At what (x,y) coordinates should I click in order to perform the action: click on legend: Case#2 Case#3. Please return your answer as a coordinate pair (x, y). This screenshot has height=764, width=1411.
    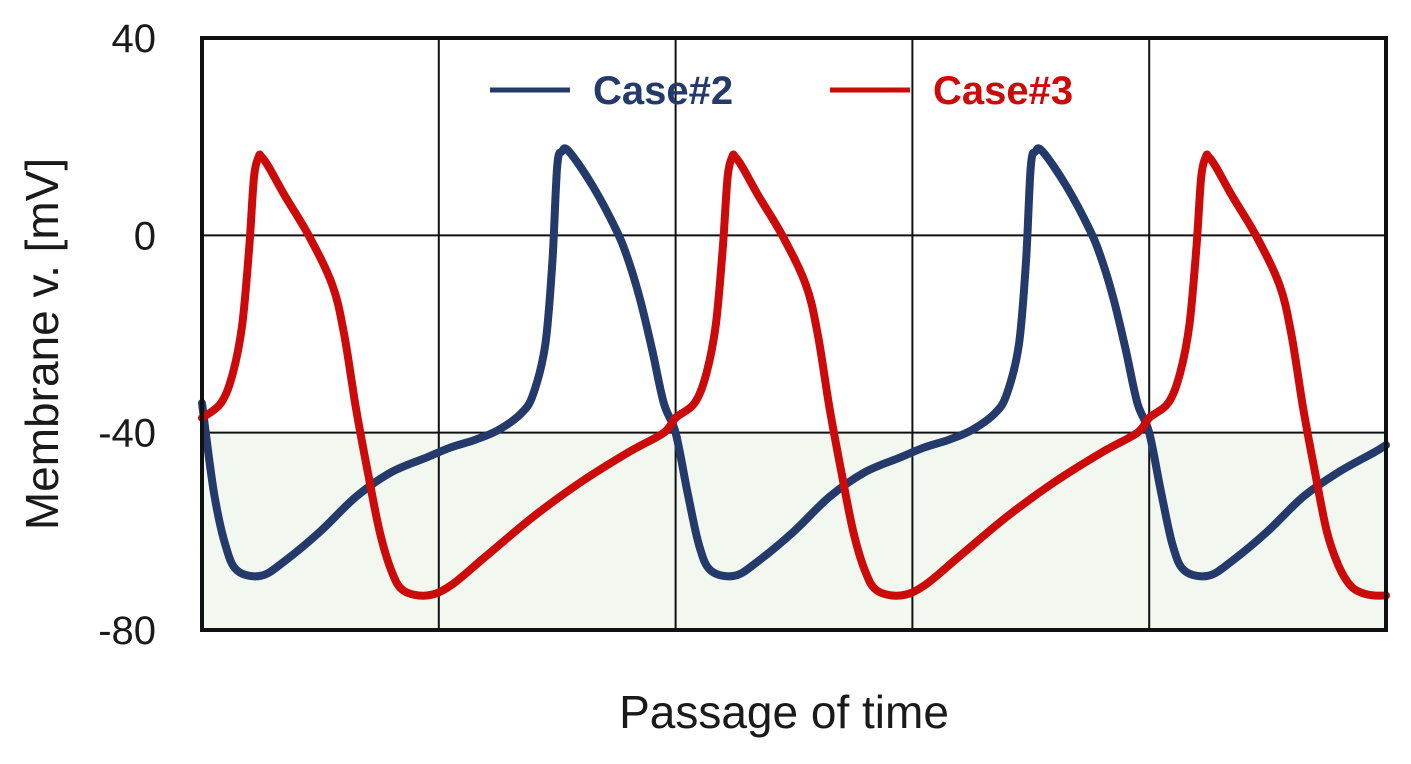
    Looking at the image, I should click on (781, 91).